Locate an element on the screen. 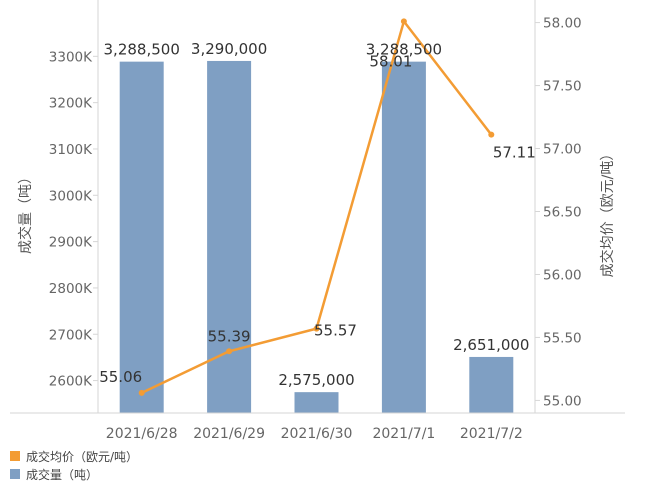 The height and width of the screenshot is (488, 645). bar-data-label: 2,651,000 is located at coordinates (491, 345).